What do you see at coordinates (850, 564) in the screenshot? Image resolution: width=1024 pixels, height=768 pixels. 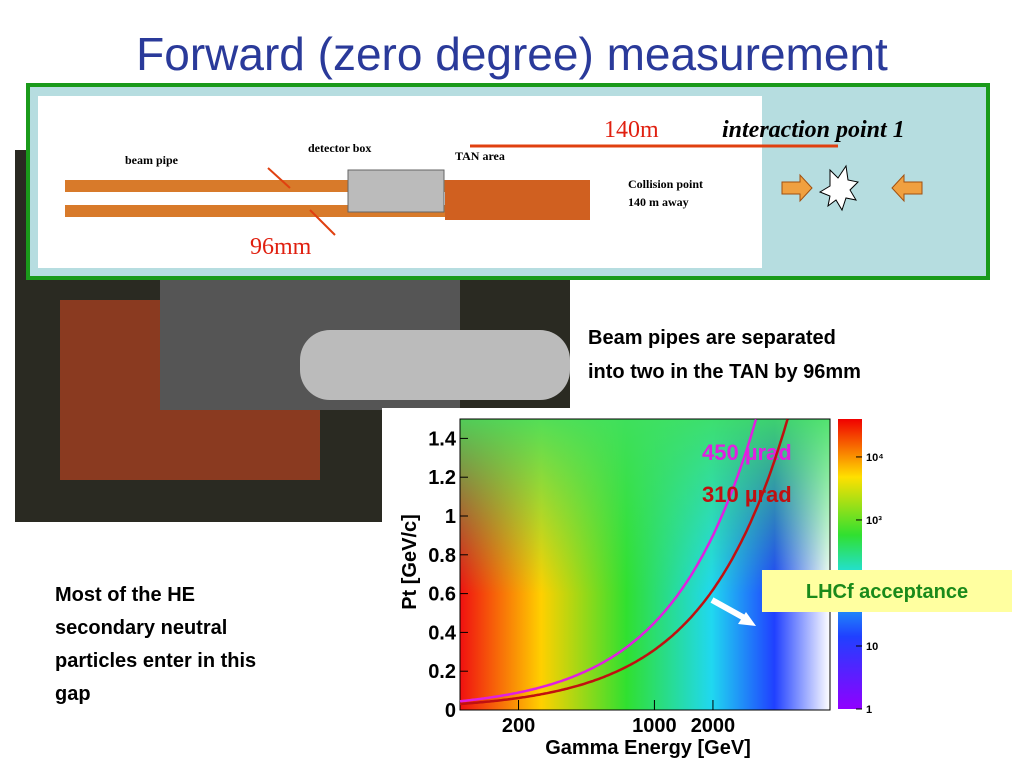 I see `colorbar` at bounding box center [850, 564].